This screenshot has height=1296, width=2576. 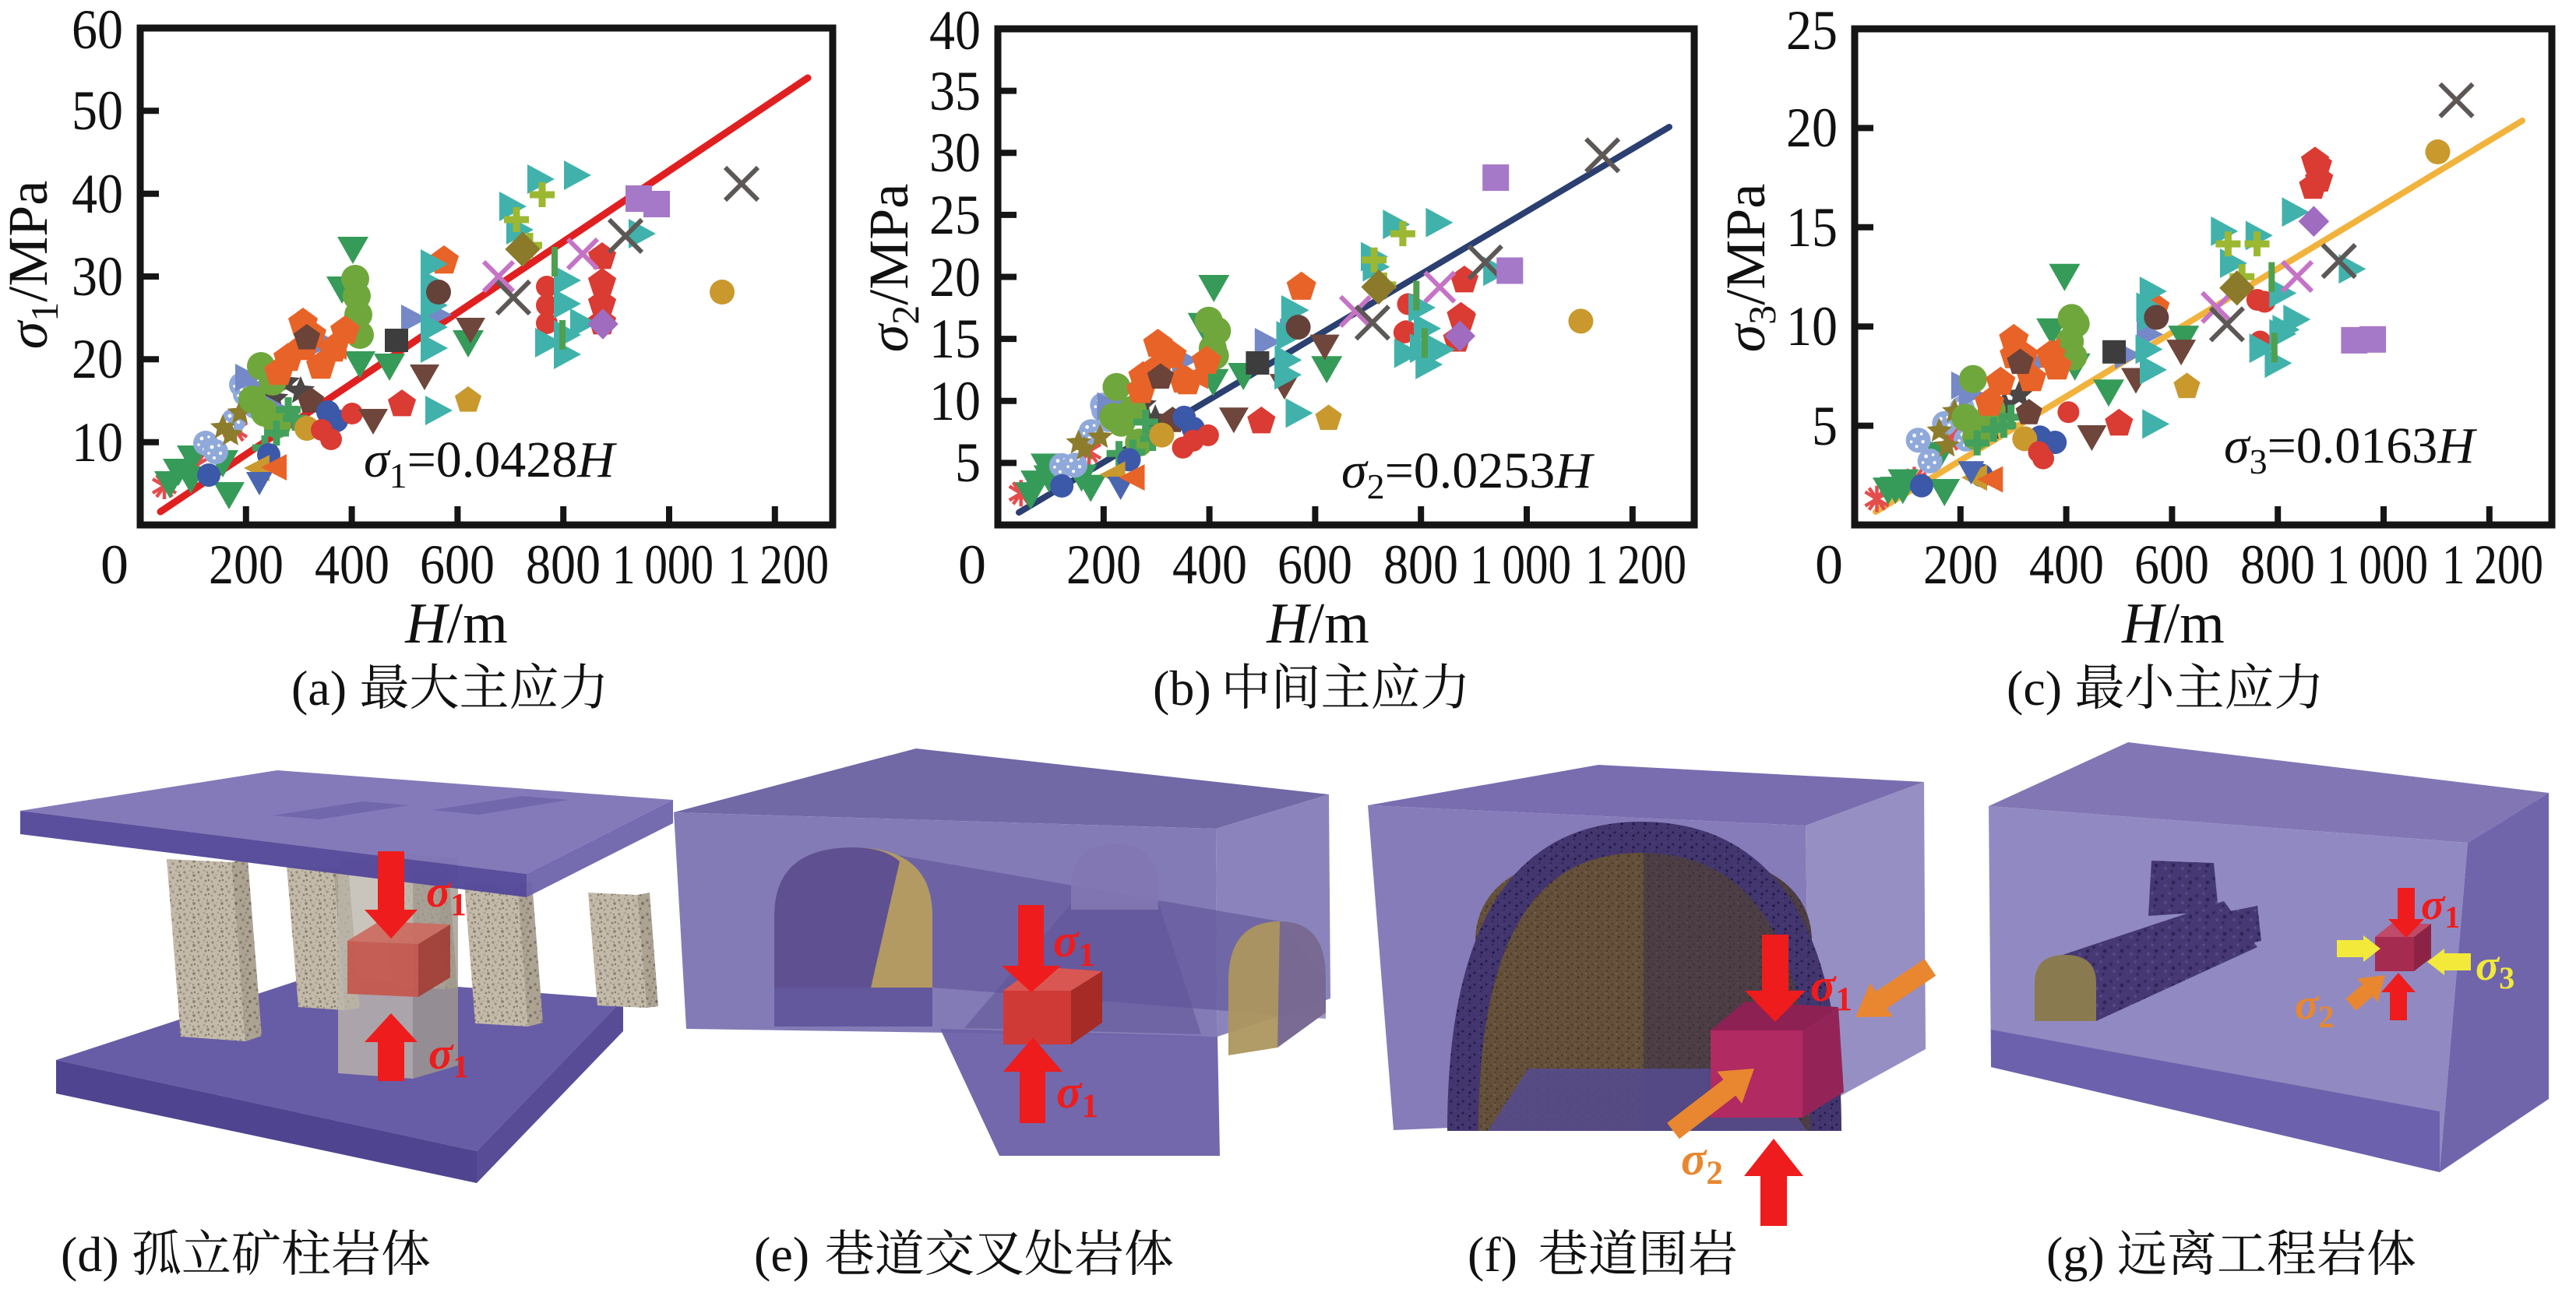 I want to click on svg-text: 35, so click(x=955, y=91).